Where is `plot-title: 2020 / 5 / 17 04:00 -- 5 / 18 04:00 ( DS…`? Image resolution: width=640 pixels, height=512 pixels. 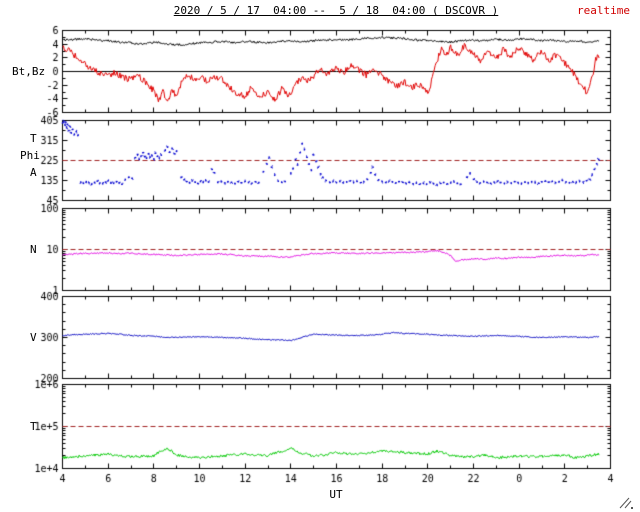
plot-title: 2020 / 5 / 17 04:00 -- 5 / 18 04:00 ( DS… is located at coordinates (336, 10).